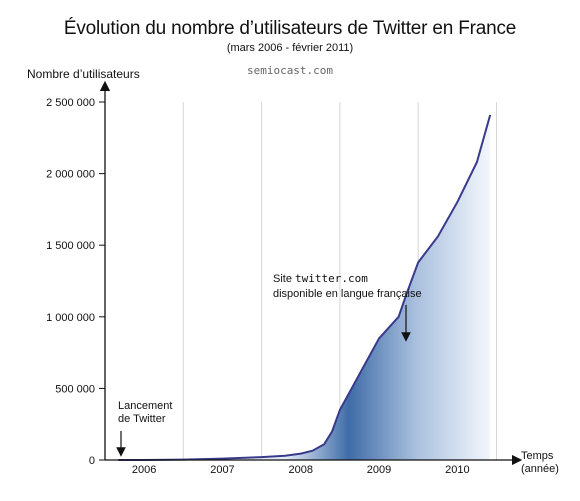  Describe the element at coordinates (92, 461) in the screenshot. I see `y-tick-label: 0` at that location.